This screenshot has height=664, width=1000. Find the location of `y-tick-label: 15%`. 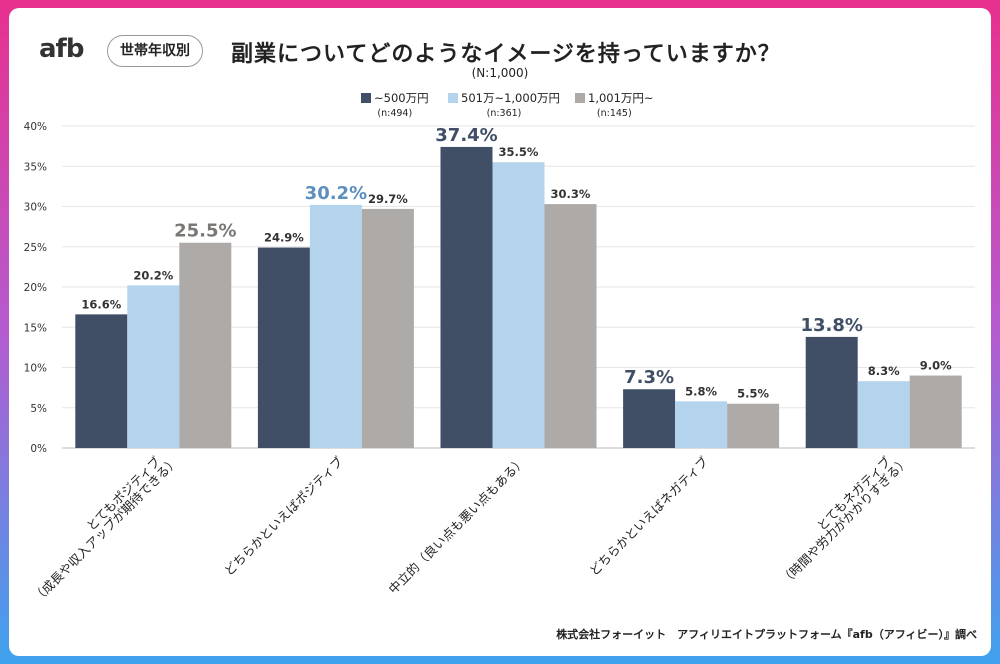

y-tick-label: 15% is located at coordinates (35, 328).